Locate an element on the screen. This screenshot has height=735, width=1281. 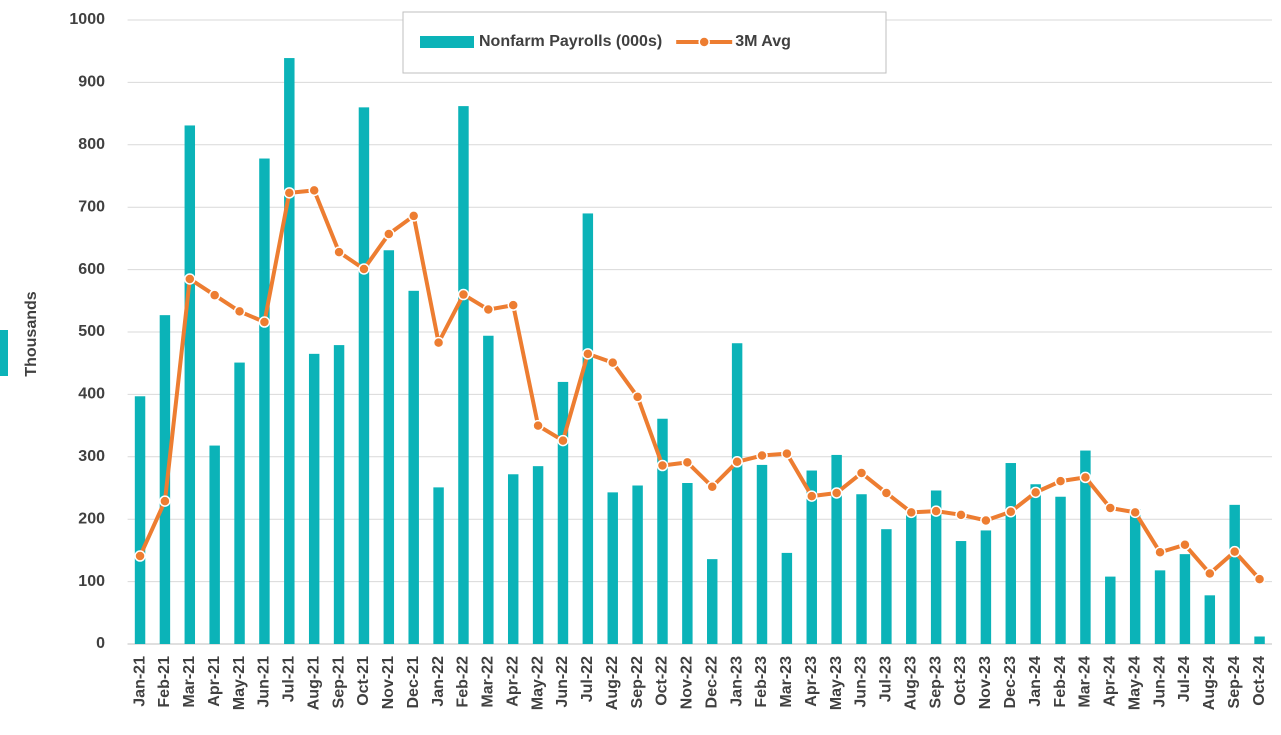
x-tick-label: Aug-24 is located at coordinates (1209, 683).